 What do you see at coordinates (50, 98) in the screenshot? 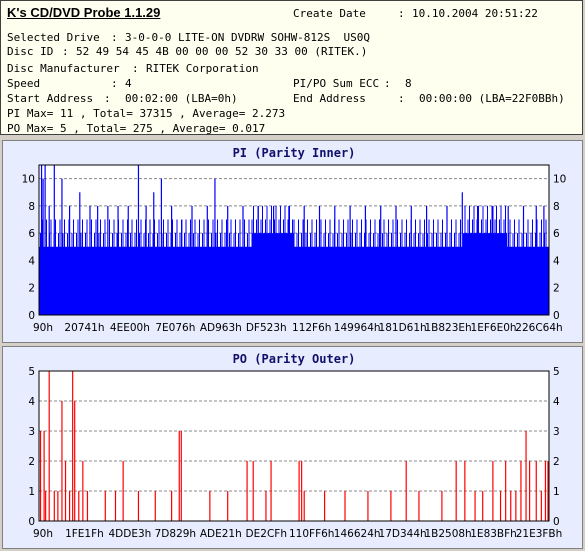
I see `start-address-label: Start Address` at bounding box center [50, 98].